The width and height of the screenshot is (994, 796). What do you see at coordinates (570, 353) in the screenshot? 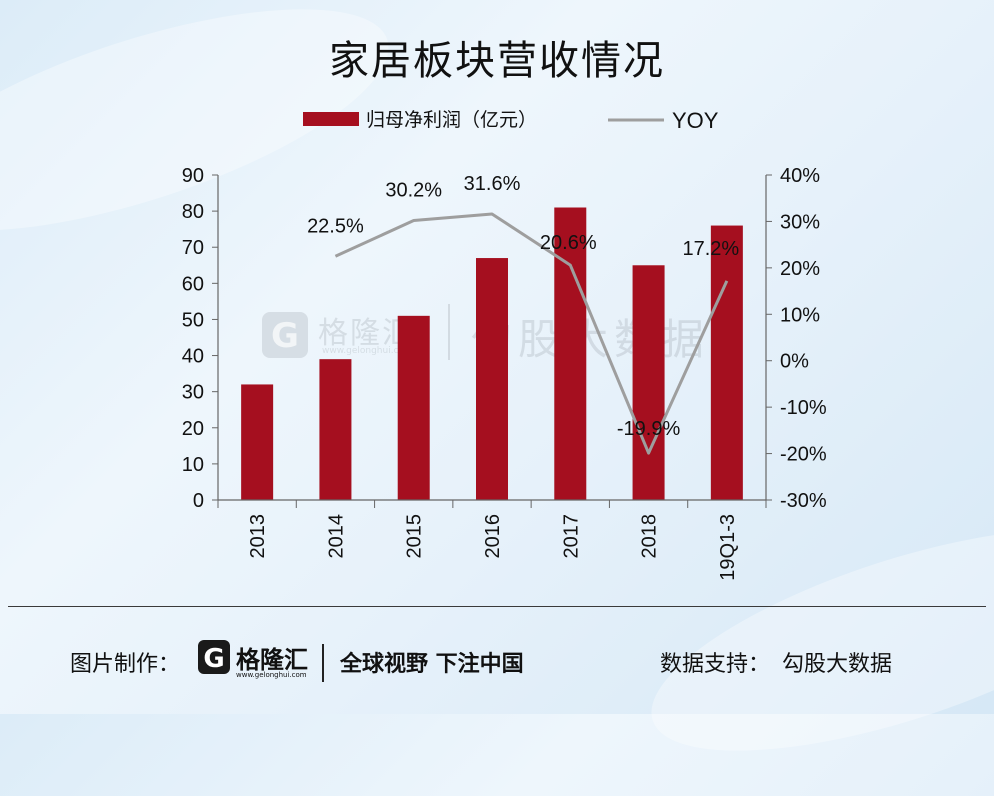
I see `bar-2017` at bounding box center [570, 353].